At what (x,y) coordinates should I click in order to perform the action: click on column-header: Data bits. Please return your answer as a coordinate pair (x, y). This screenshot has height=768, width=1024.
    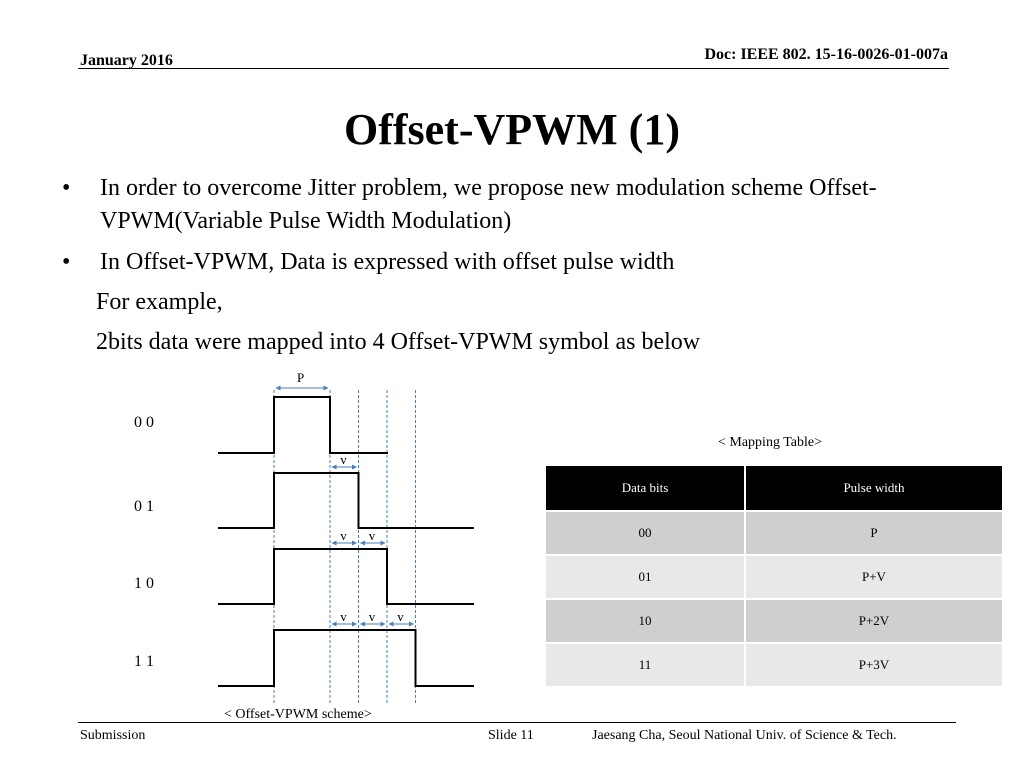
    Looking at the image, I should click on (646, 488).